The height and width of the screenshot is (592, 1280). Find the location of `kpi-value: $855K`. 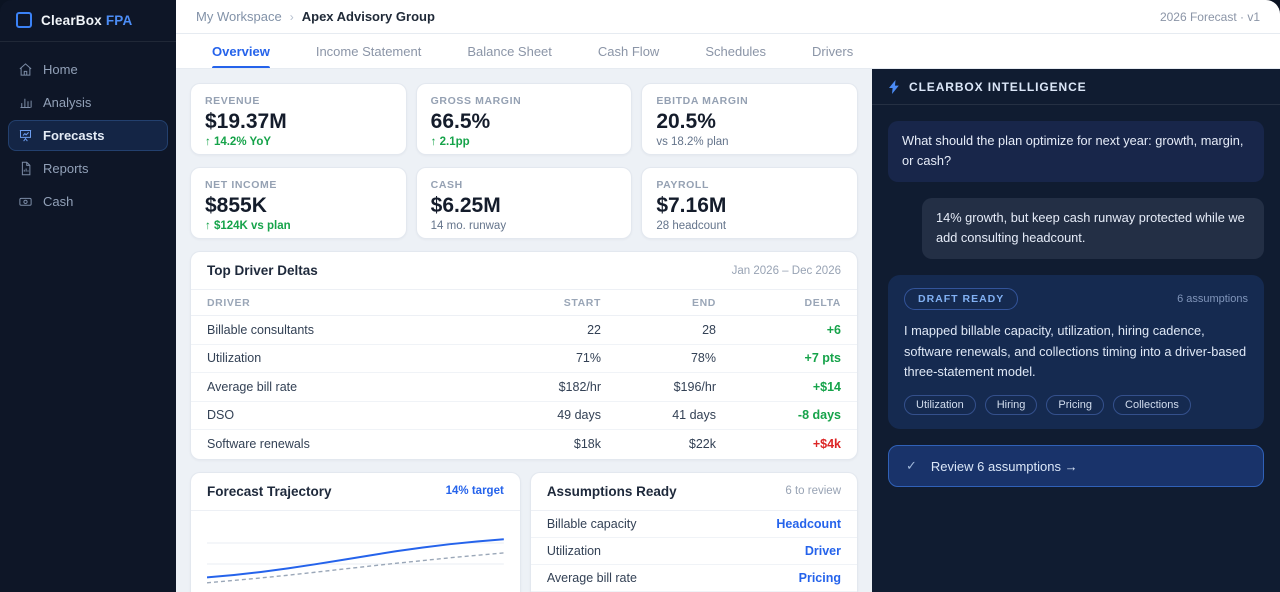

kpi-value: $855K is located at coordinates (236, 205).